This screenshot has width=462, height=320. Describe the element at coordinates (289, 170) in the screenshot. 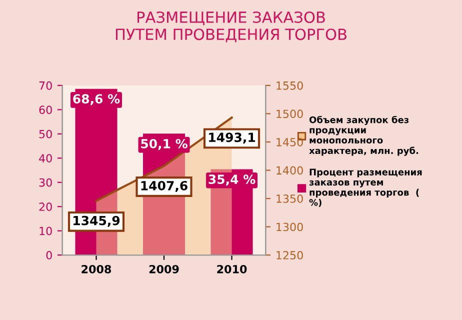

I see `y2-tick-label: 1400` at that location.